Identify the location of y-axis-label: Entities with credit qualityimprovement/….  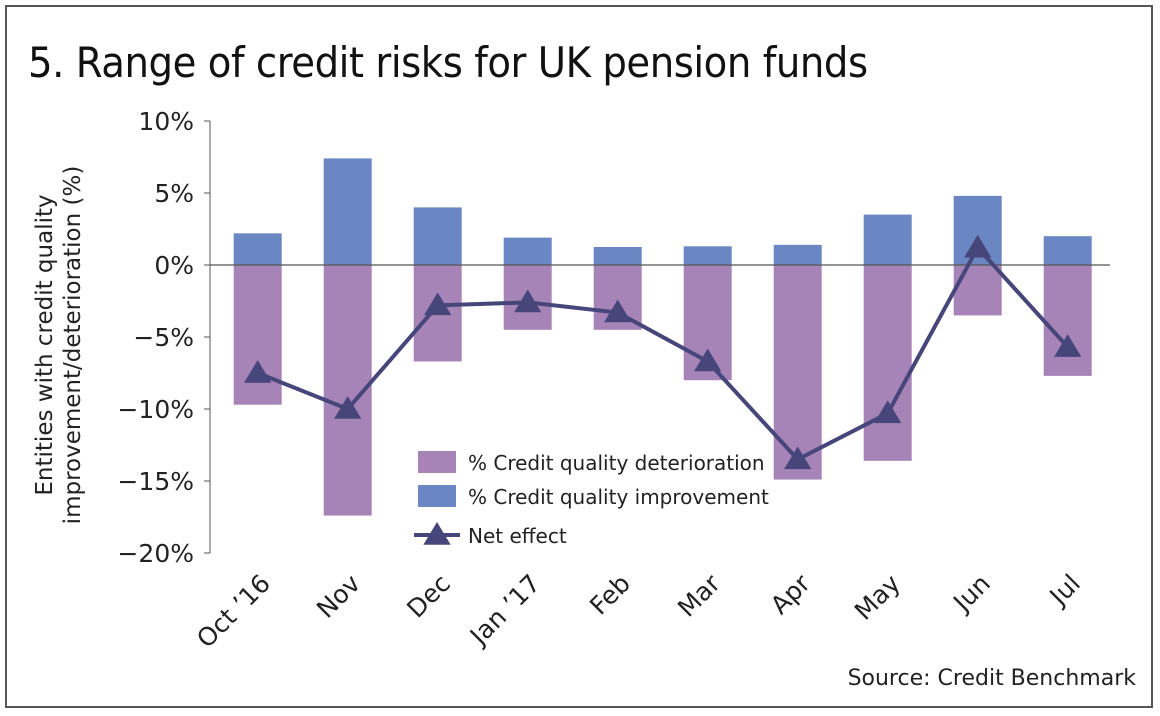
(59, 345).